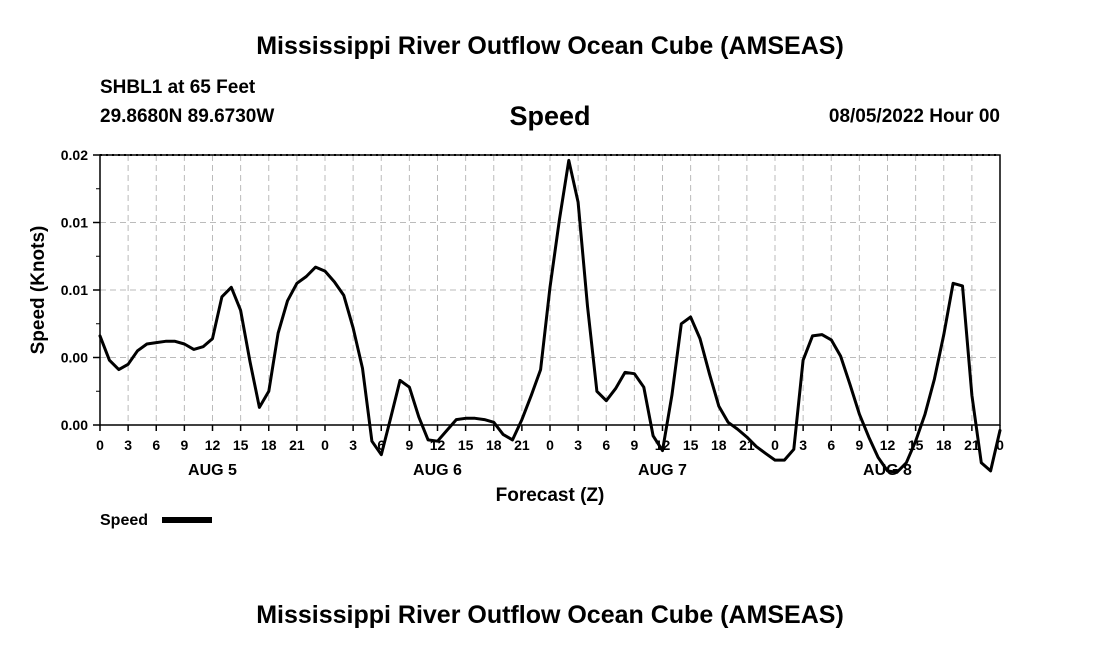  I want to click on x-axis-label: Forecast (Z), so click(550, 495).